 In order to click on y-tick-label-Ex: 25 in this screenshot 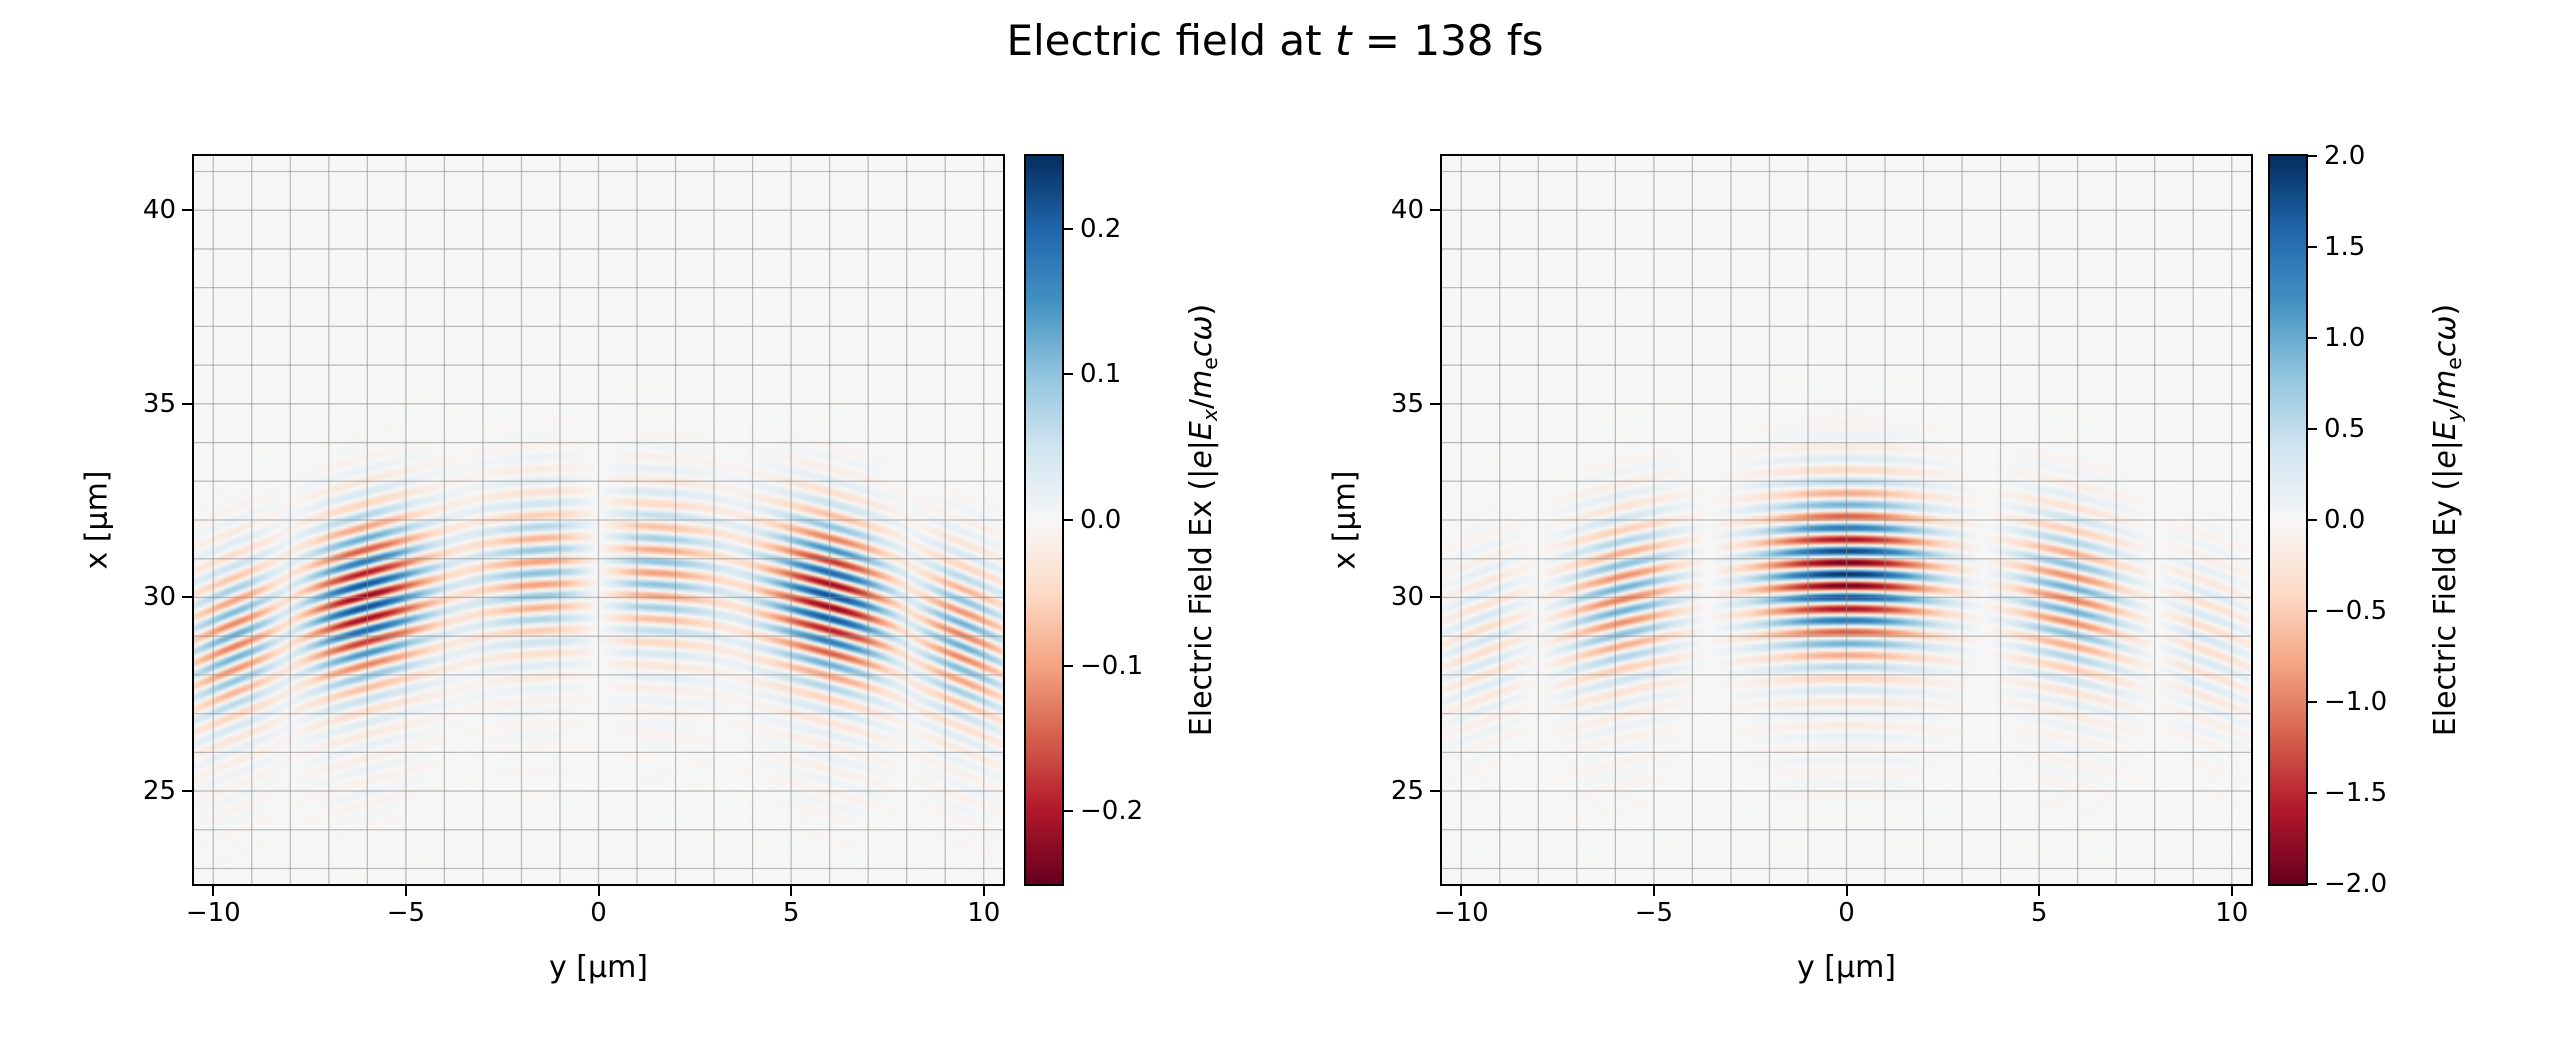, I will do `click(159, 791)`.